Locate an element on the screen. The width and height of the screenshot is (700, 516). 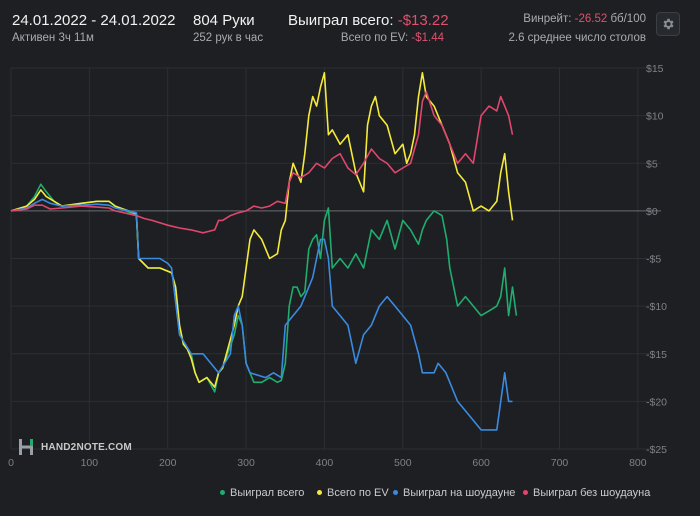
y-tick-label: $5 is located at coordinates (652, 164).